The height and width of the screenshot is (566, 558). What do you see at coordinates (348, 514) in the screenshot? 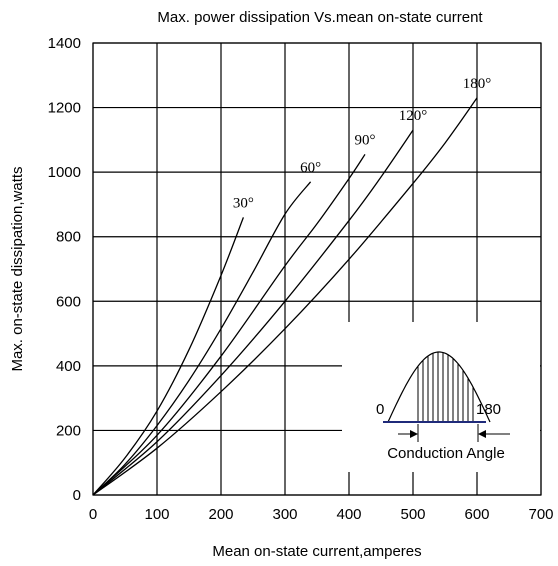
I see `x-tick-label: 400` at bounding box center [348, 514].